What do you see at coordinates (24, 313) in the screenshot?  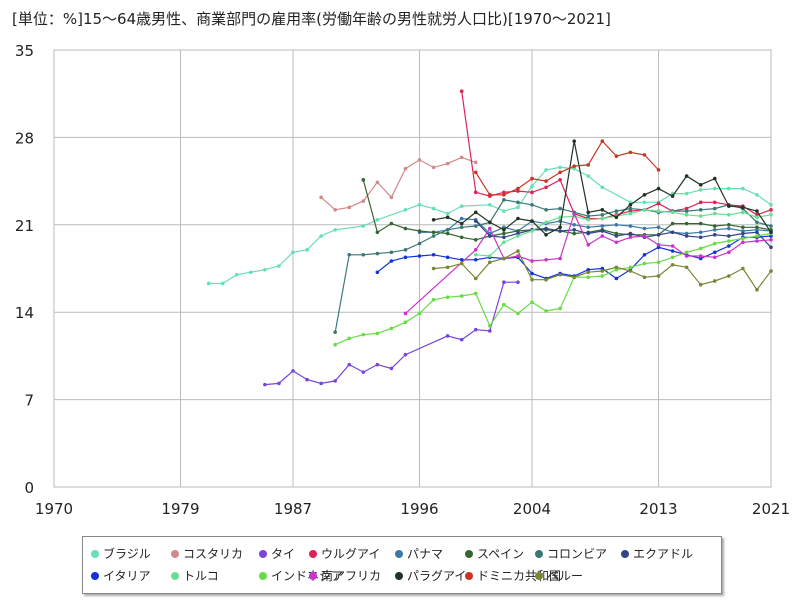 I see `y-tick-label: 14` at bounding box center [24, 313].